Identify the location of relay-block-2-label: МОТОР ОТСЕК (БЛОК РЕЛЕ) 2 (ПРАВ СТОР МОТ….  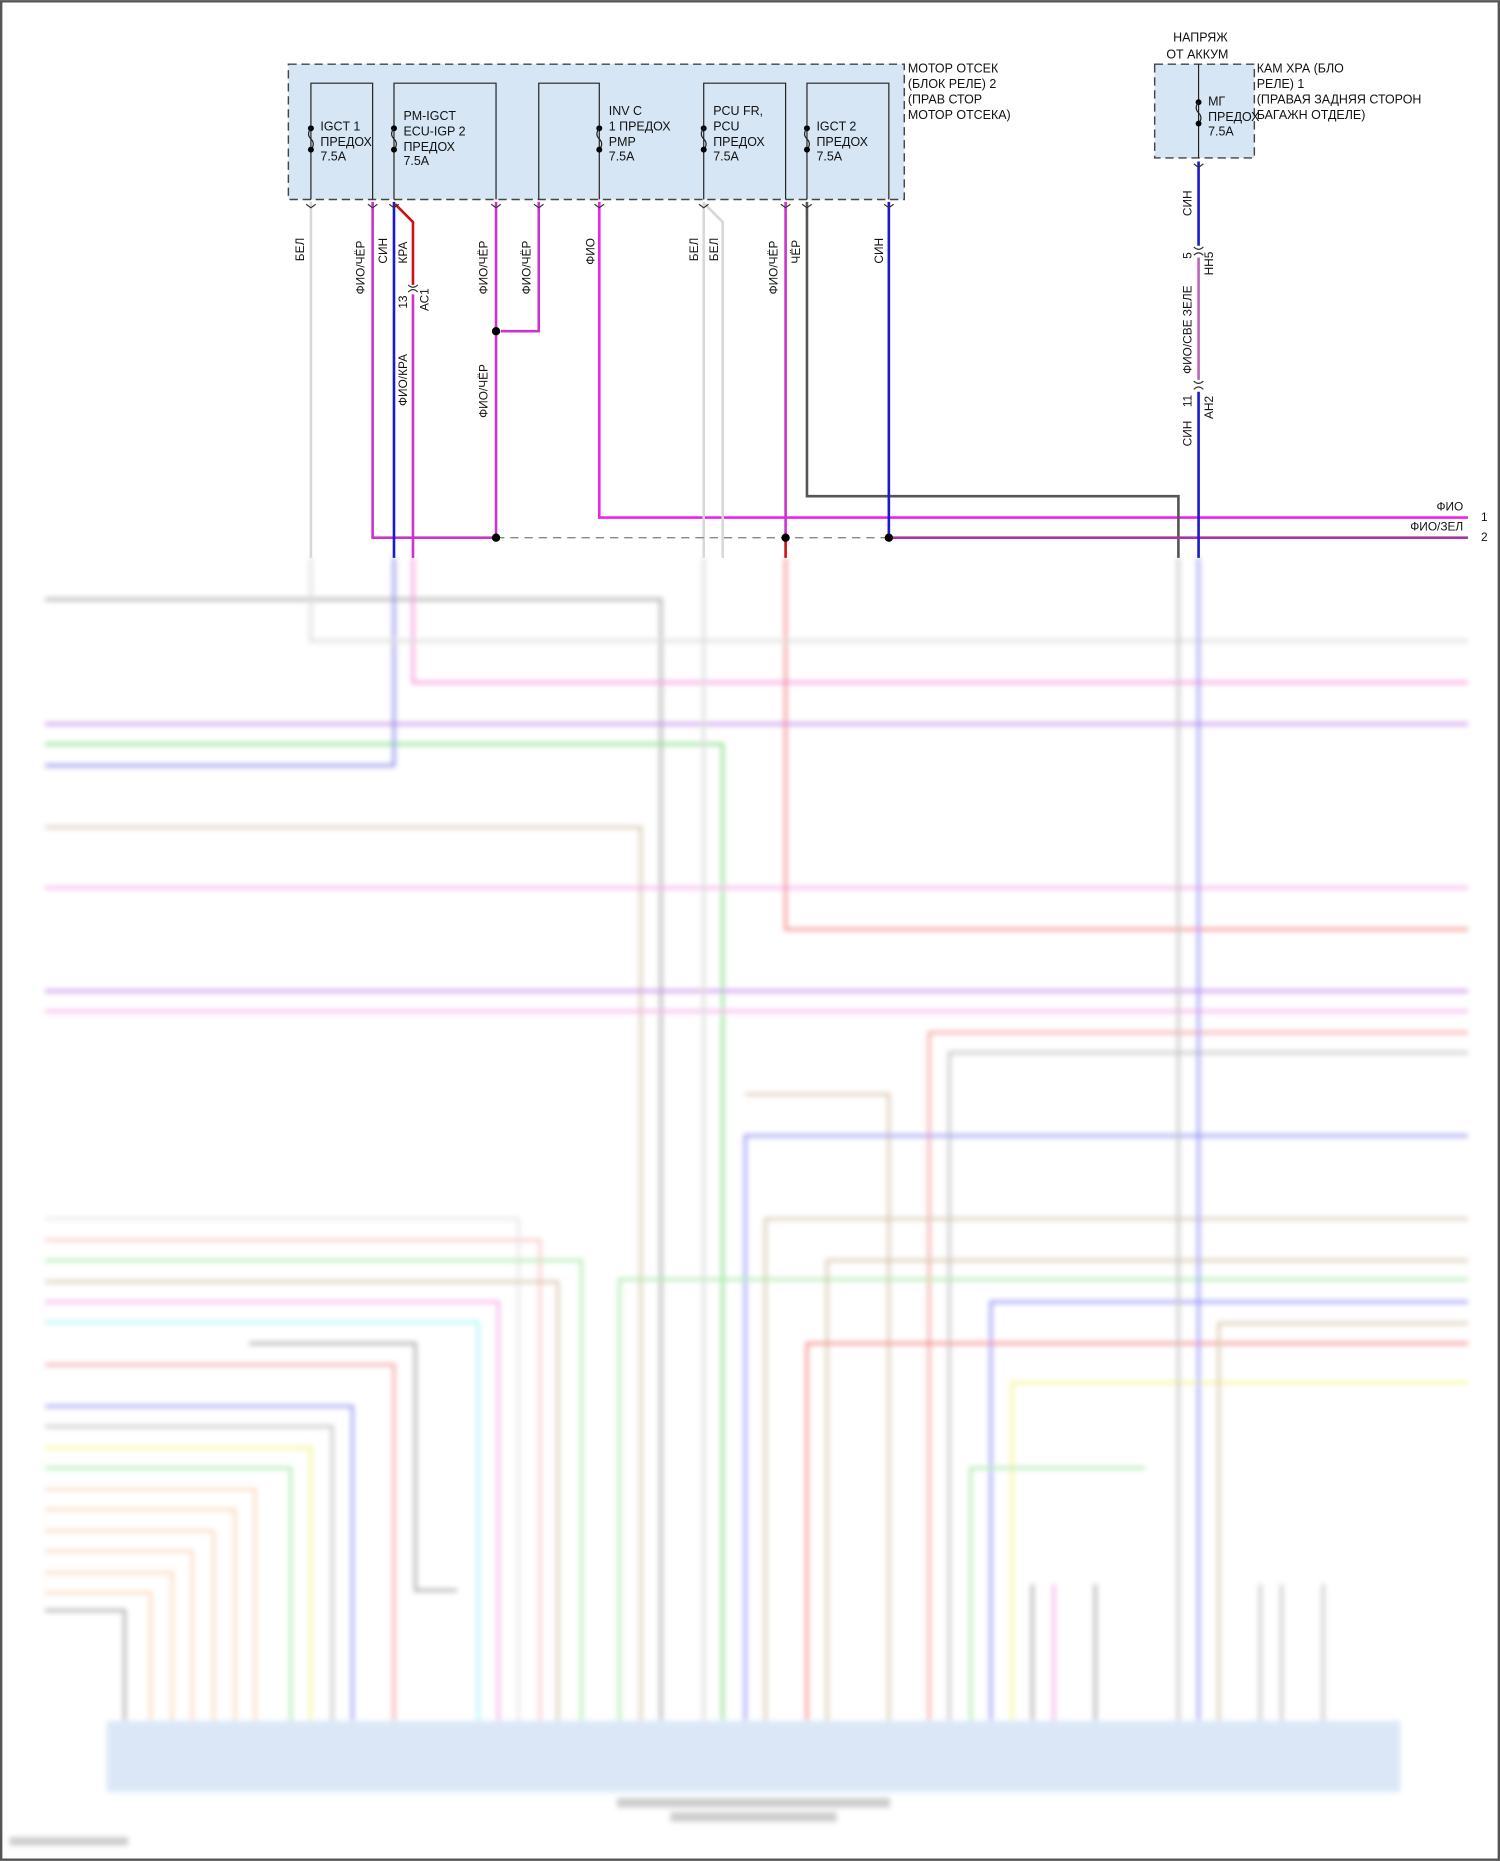
(959, 92).